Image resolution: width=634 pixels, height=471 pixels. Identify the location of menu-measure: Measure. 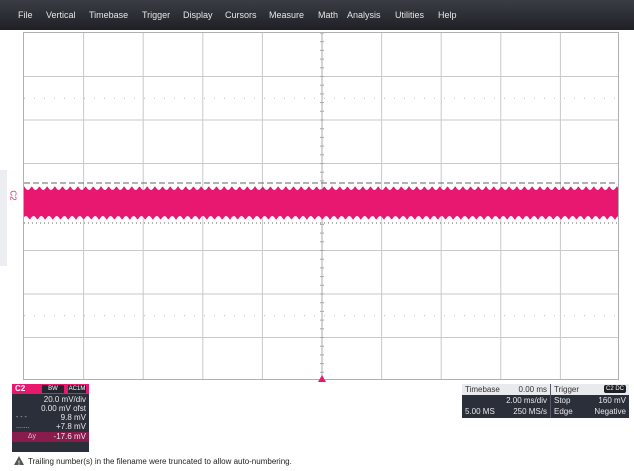
(287, 15).